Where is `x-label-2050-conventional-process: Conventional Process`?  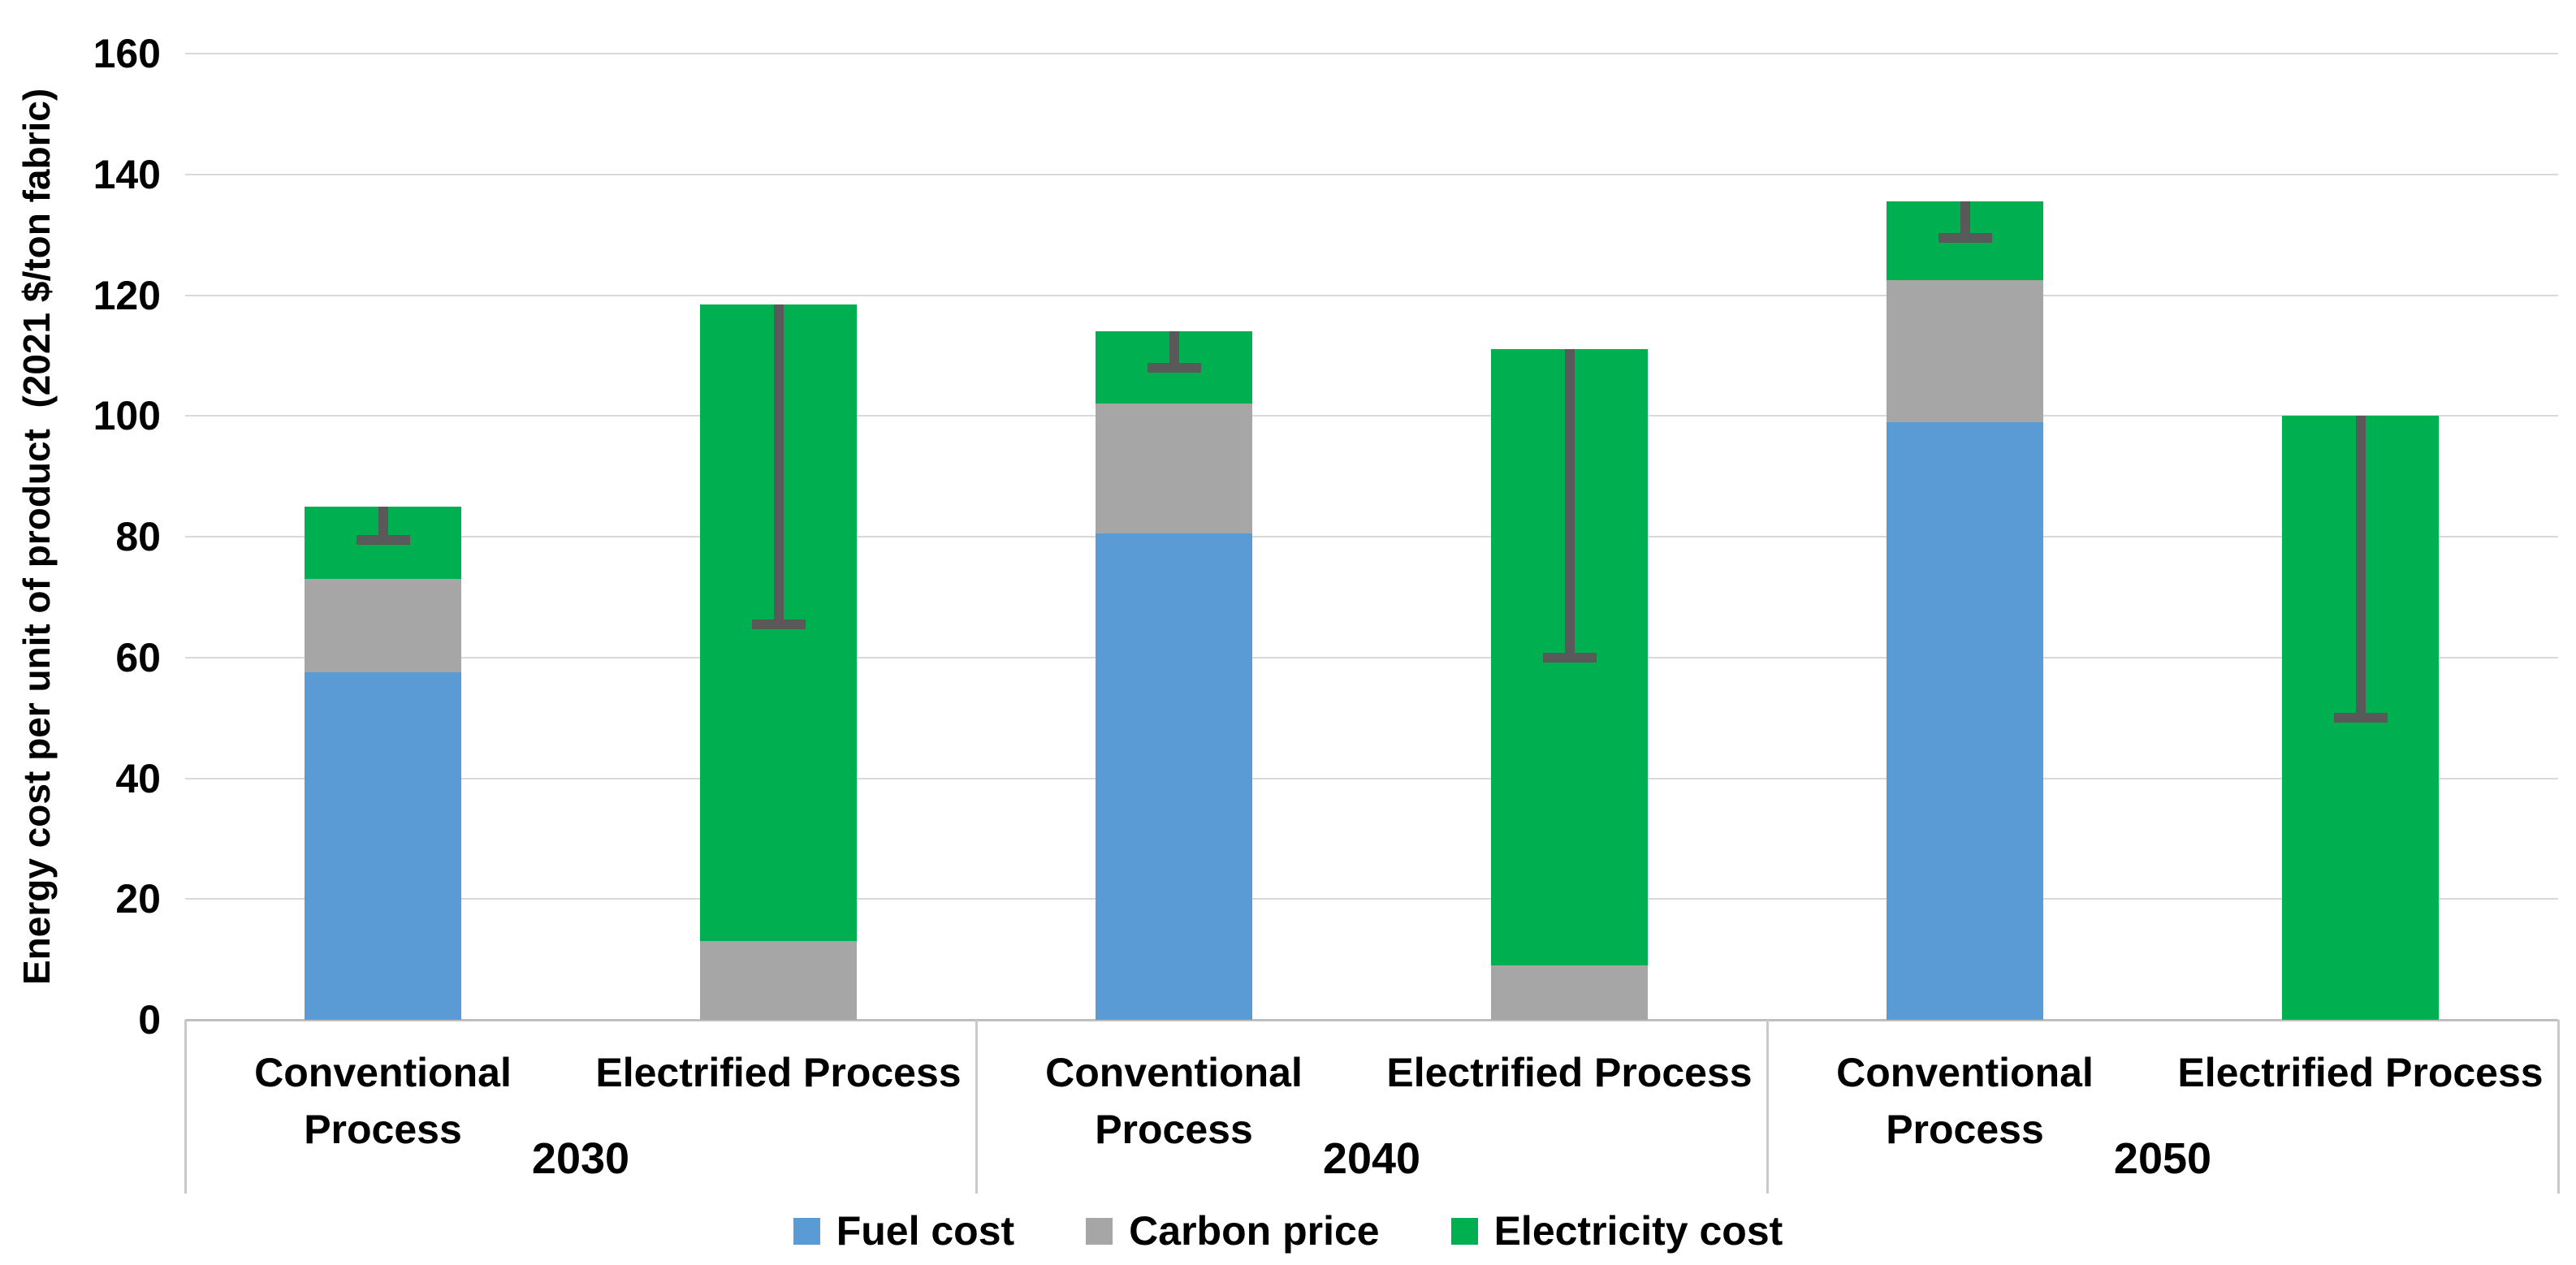
x-label-2050-conventional-process: Conventional Process is located at coordinates (1965, 1101).